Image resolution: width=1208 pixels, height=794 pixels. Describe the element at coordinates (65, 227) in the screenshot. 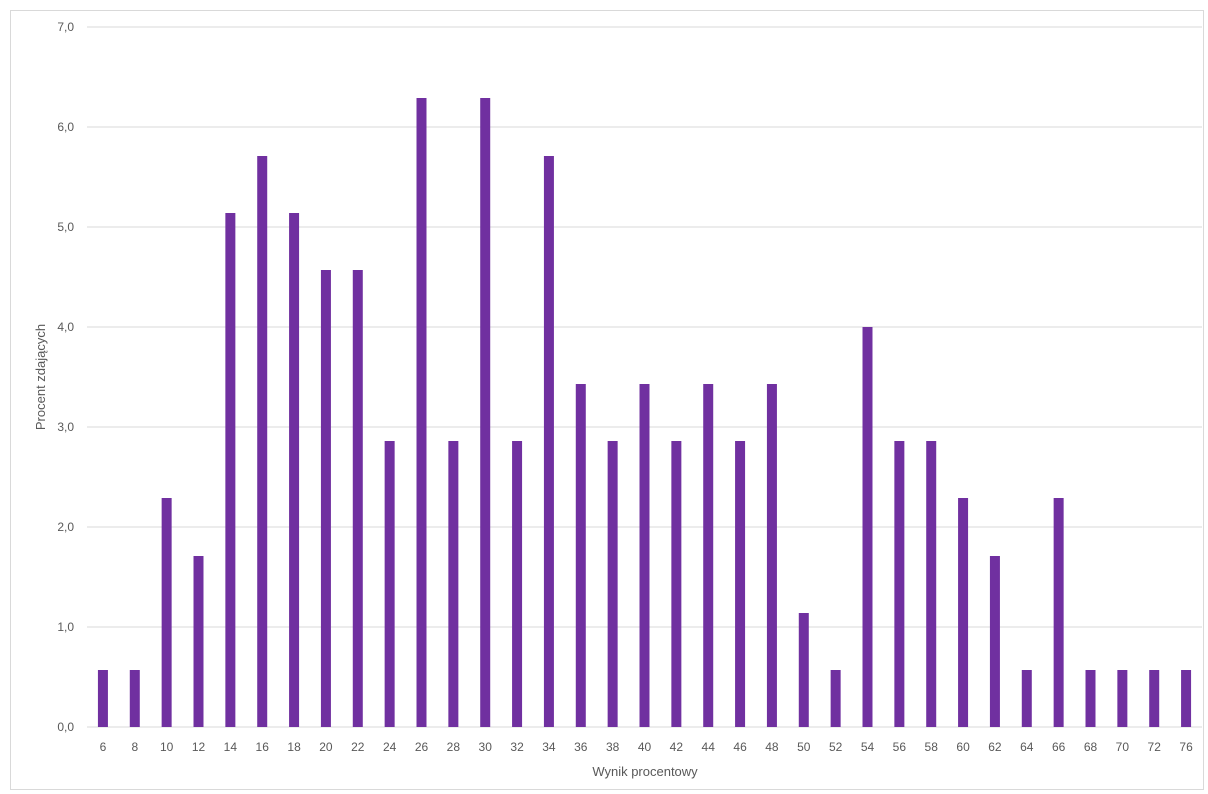

I see `y-tick-label: 5,0` at that location.